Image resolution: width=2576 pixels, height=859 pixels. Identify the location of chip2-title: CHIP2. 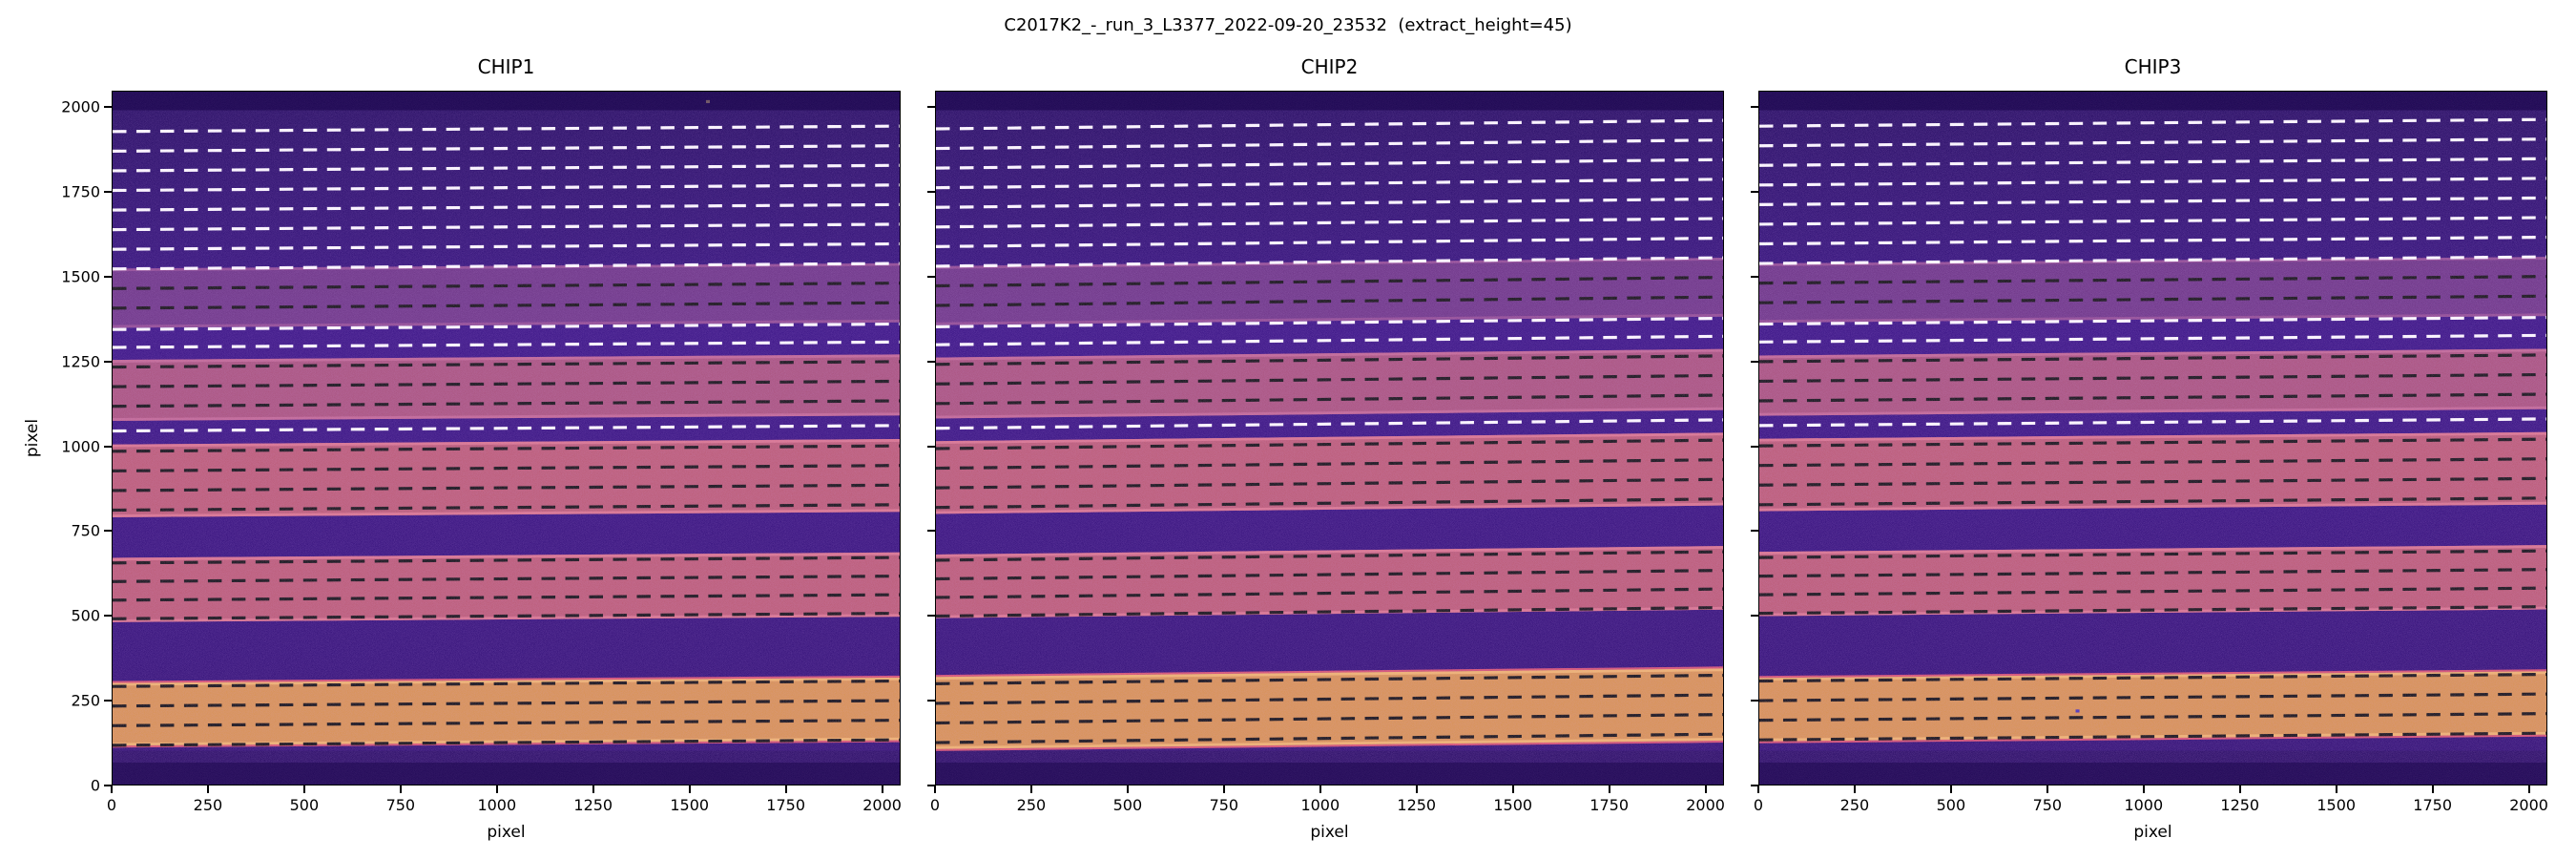
(1329, 66).